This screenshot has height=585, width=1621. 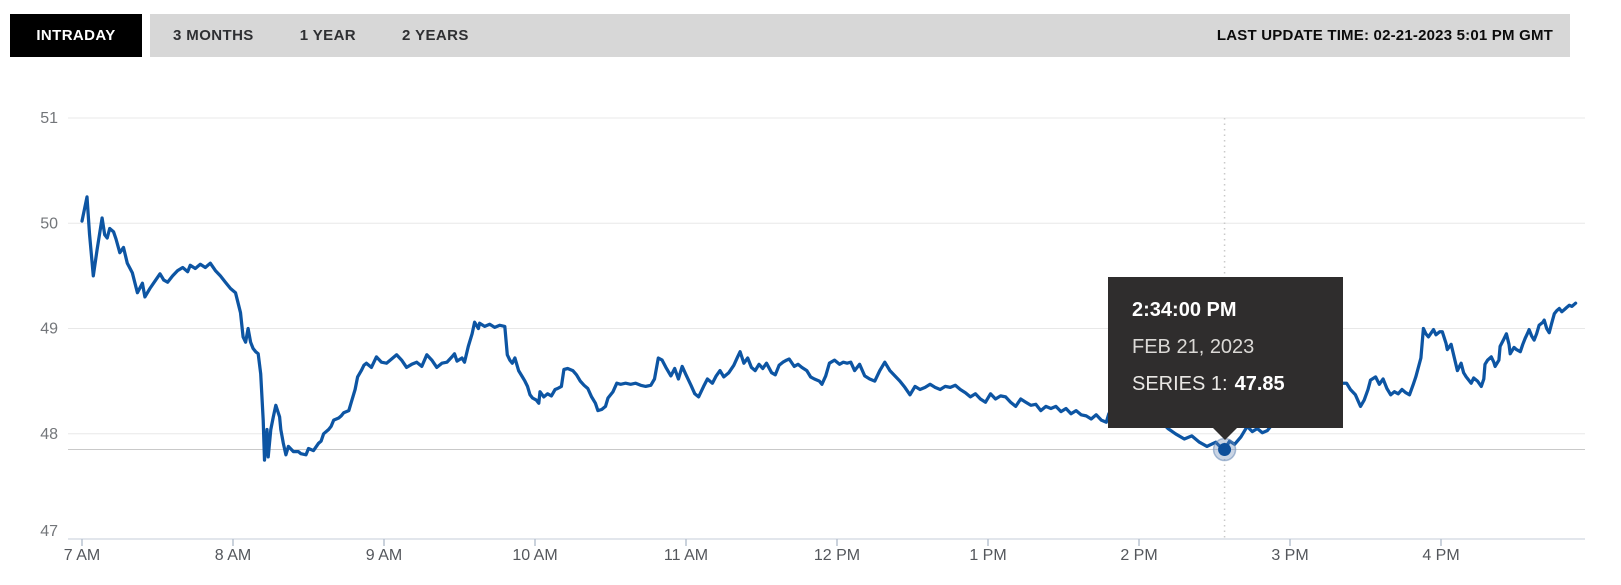 What do you see at coordinates (1384, 35) in the screenshot?
I see `last-update-time: LAST UPDATE TIME: 02-21-2023 5:01 PM GMT` at bounding box center [1384, 35].